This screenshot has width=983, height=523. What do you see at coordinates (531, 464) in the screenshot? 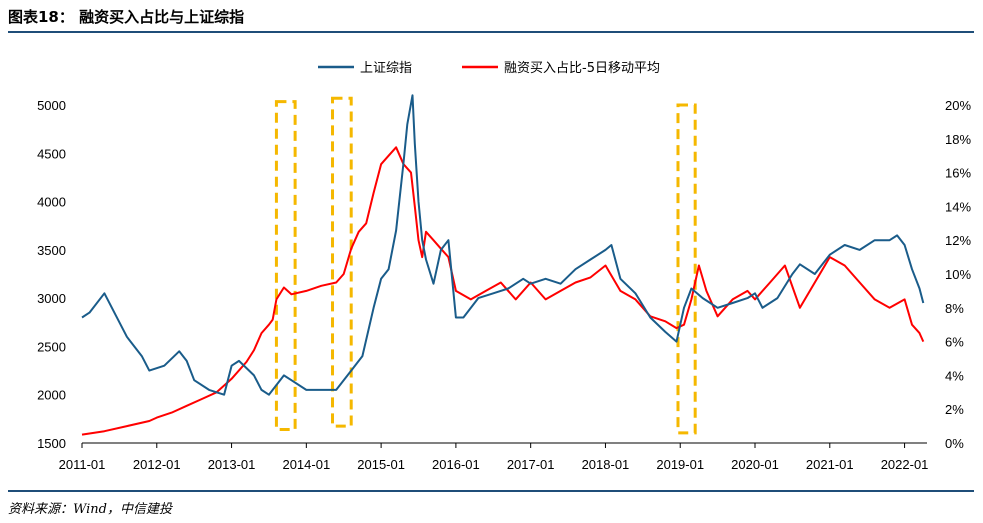
I see `x-tick-label: 2017-01` at bounding box center [531, 464].